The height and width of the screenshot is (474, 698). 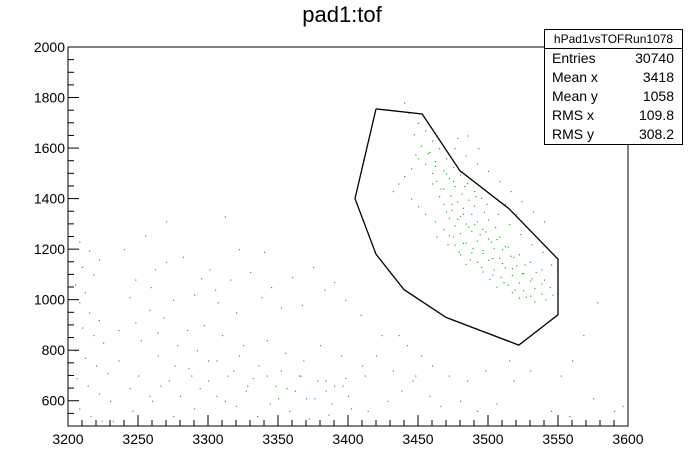 I want to click on y-tick-label: 2000, so click(x=49, y=47).